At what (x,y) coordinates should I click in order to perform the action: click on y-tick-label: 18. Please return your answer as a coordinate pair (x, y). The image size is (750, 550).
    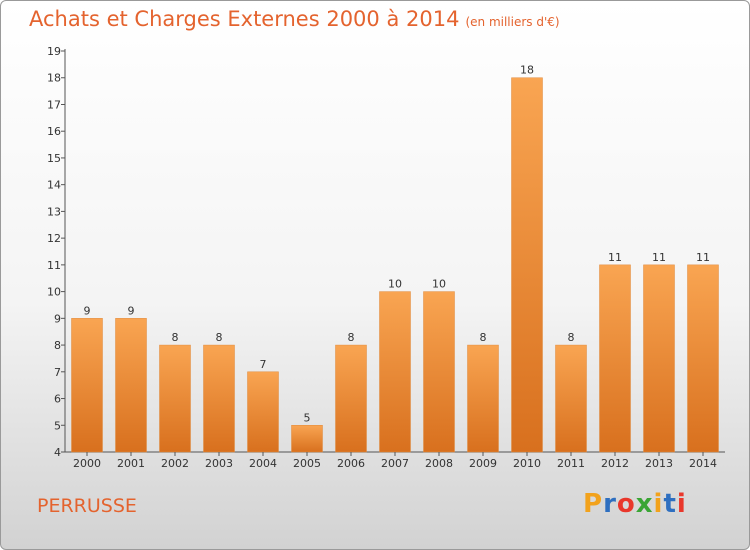
    Looking at the image, I should click on (54, 78).